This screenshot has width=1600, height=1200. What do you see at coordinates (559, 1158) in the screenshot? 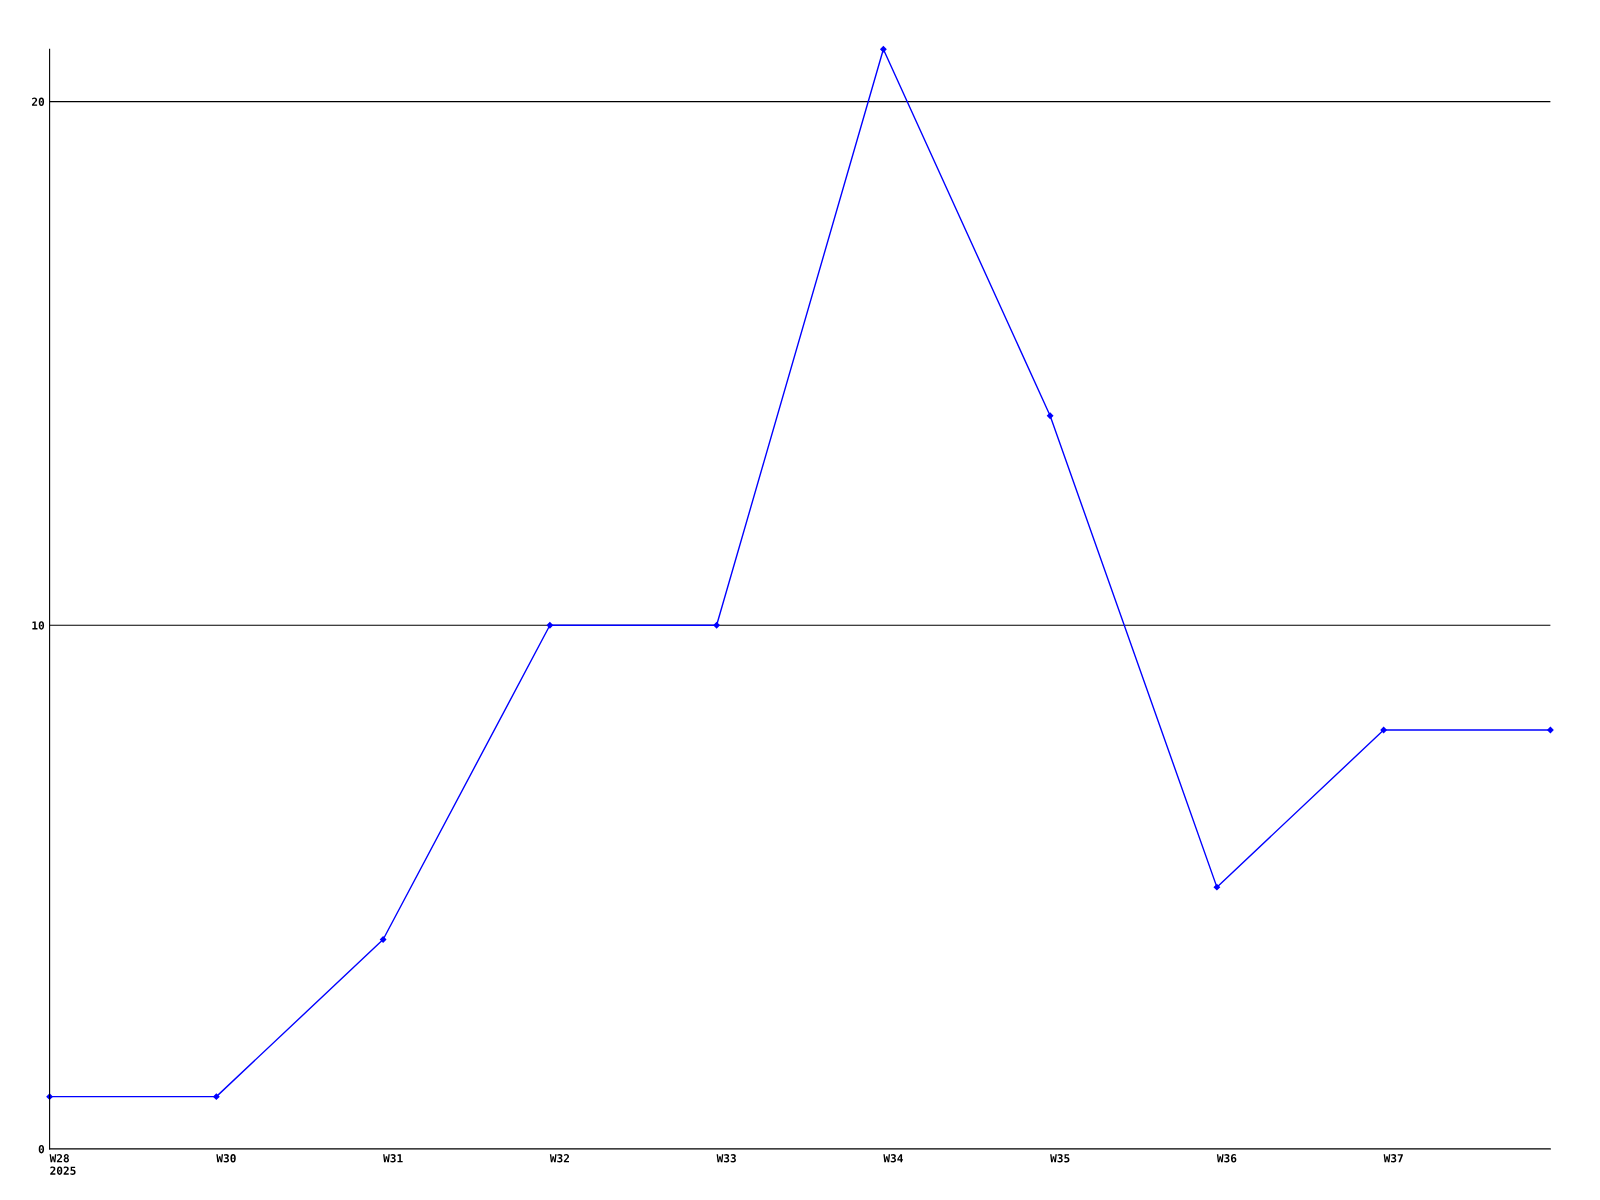
I see `x-tick-label: W32` at bounding box center [559, 1158].